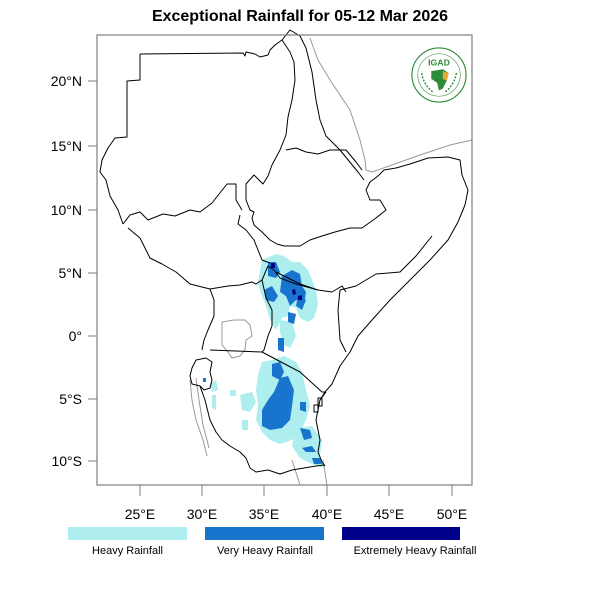 The image size is (600, 600). What do you see at coordinates (202, 514) in the screenshot?
I see `lon-label-30e: 30°E` at bounding box center [202, 514].